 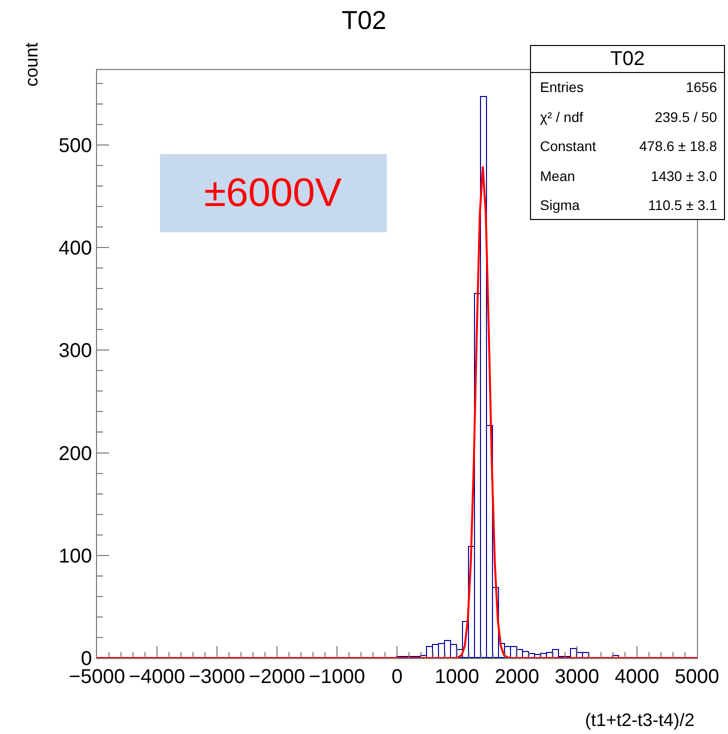 I want to click on x-axis-title: (t1+t2-t3-t4)/2, so click(x=640, y=720).